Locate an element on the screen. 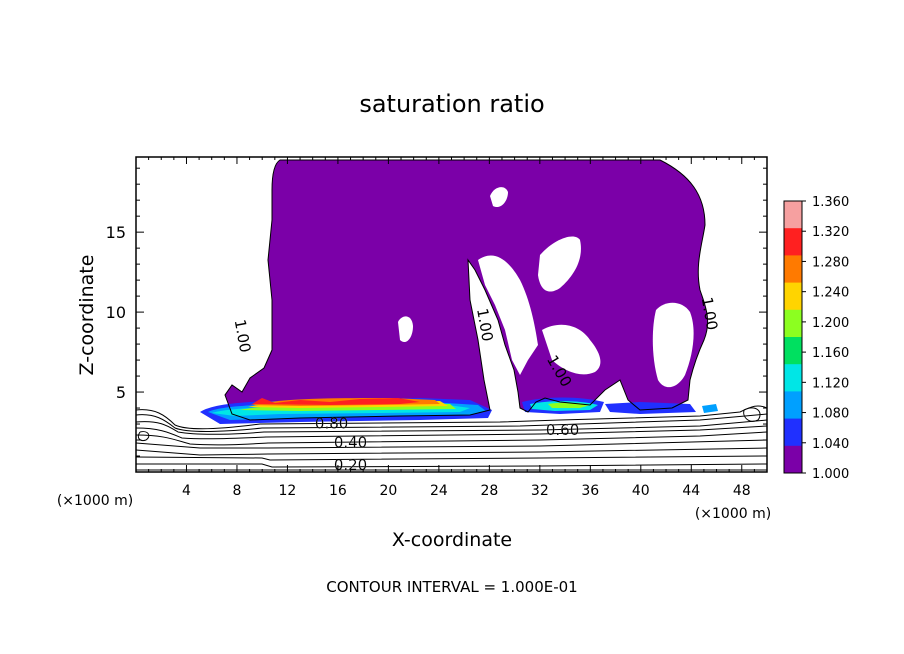 Image resolution: width=904 pixels, height=654 pixels. colorbar-tick-label: 1.200 is located at coordinates (830, 323).